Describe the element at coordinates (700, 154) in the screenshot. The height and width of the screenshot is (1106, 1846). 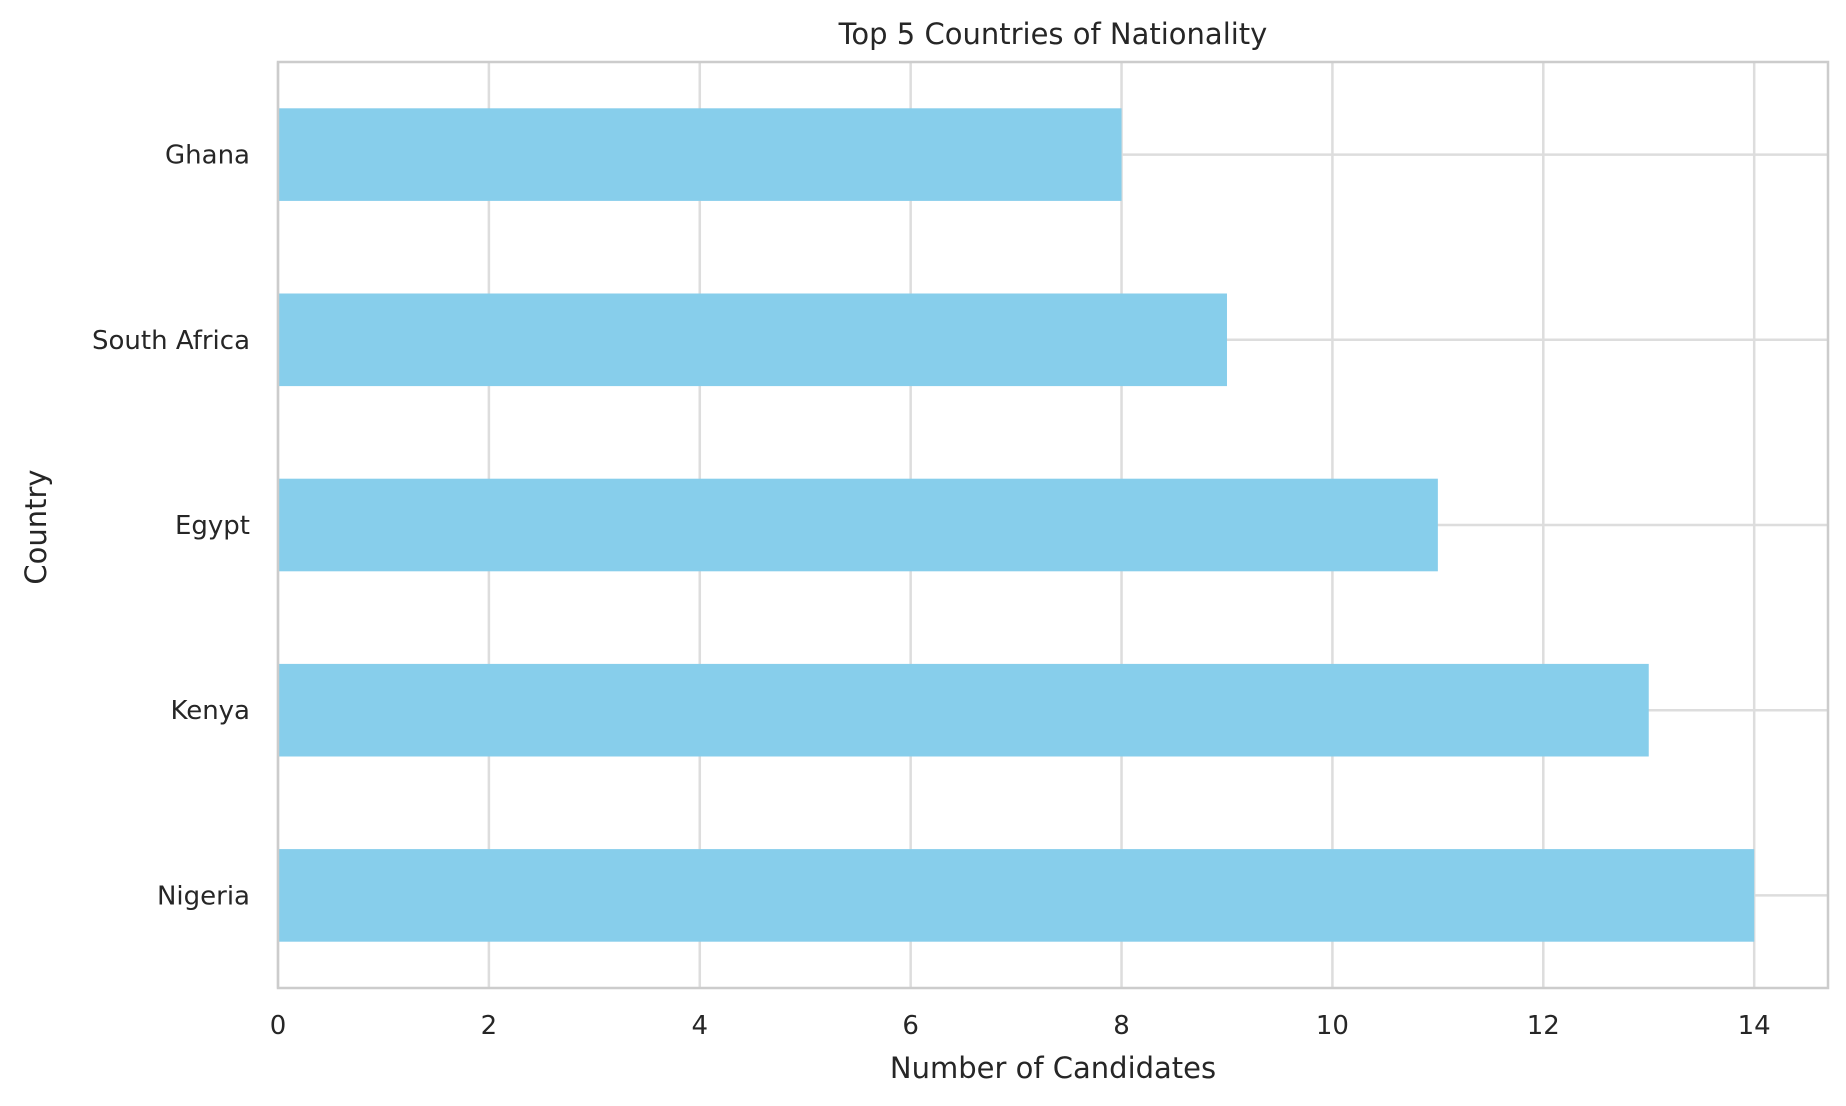
I see `bar-ghana` at that location.